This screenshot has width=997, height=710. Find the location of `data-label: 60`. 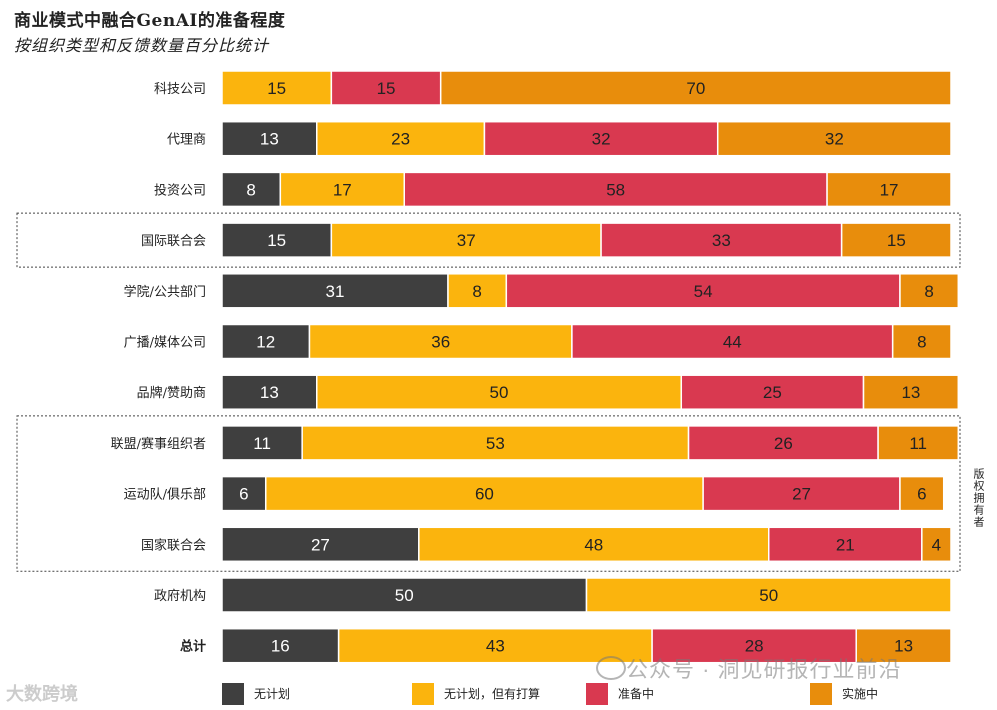

data-label: 60 is located at coordinates (484, 494).